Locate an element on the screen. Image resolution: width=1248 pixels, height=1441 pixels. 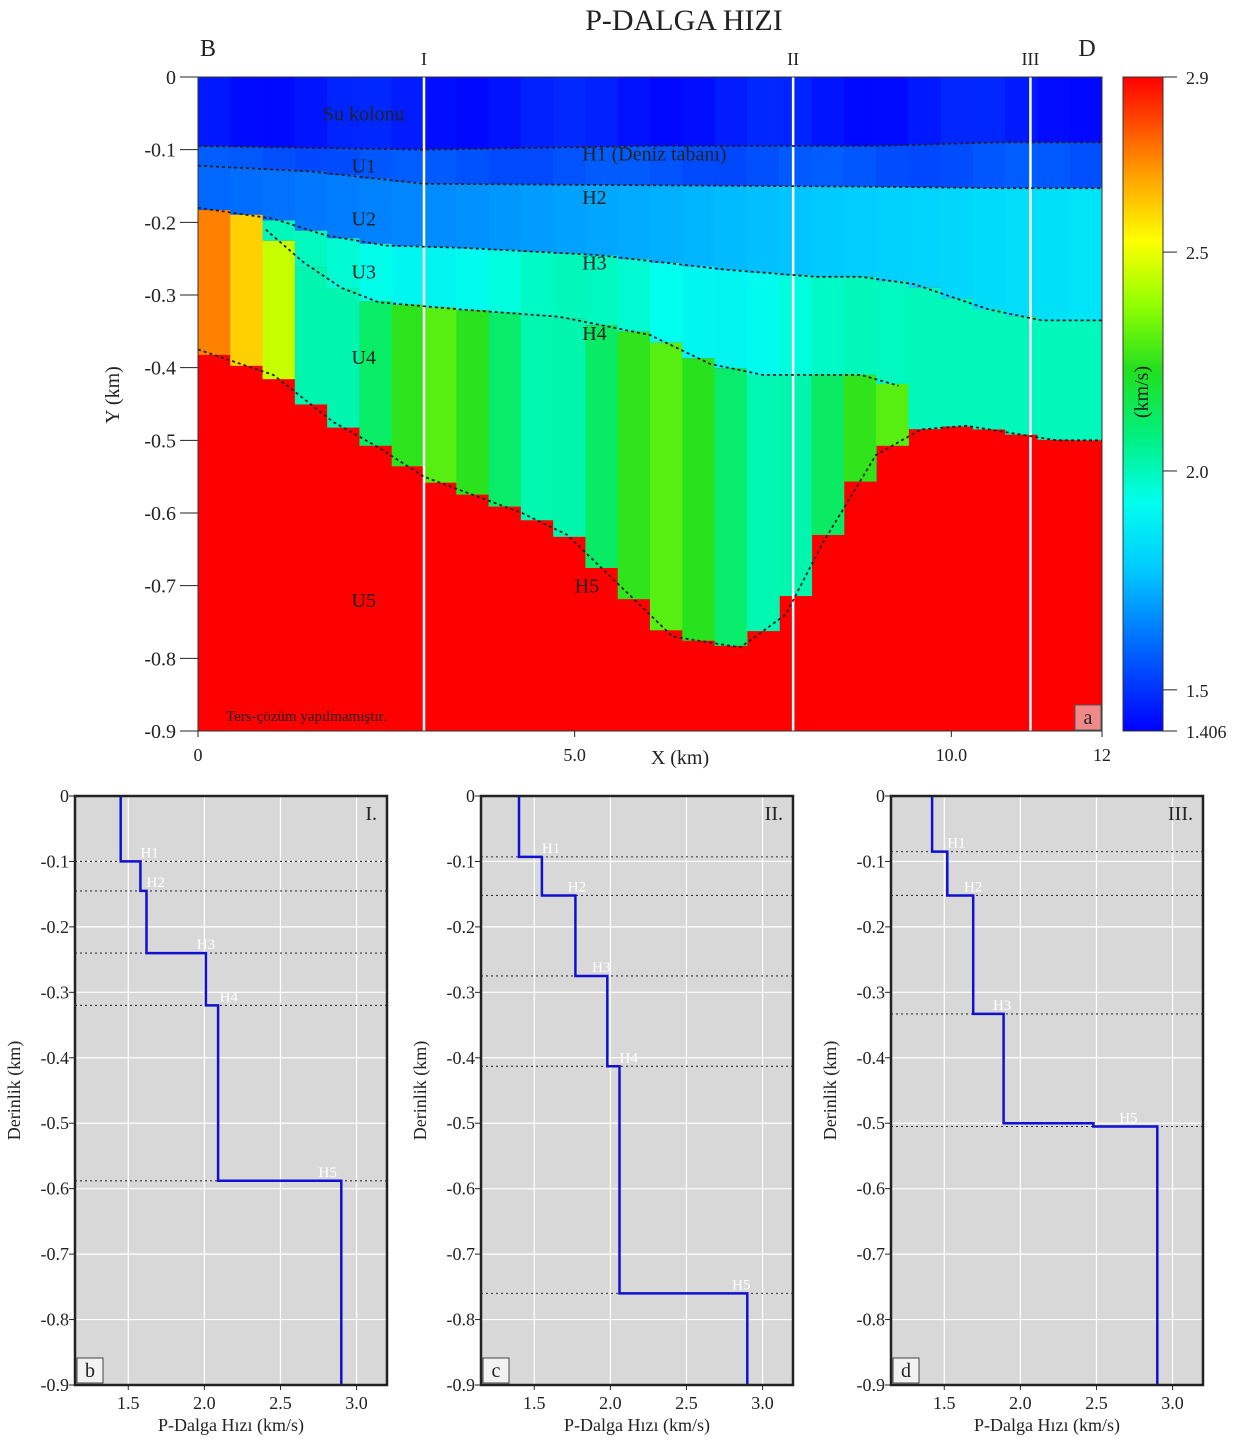
x-tick-label: 10.0 is located at coordinates (952, 755).